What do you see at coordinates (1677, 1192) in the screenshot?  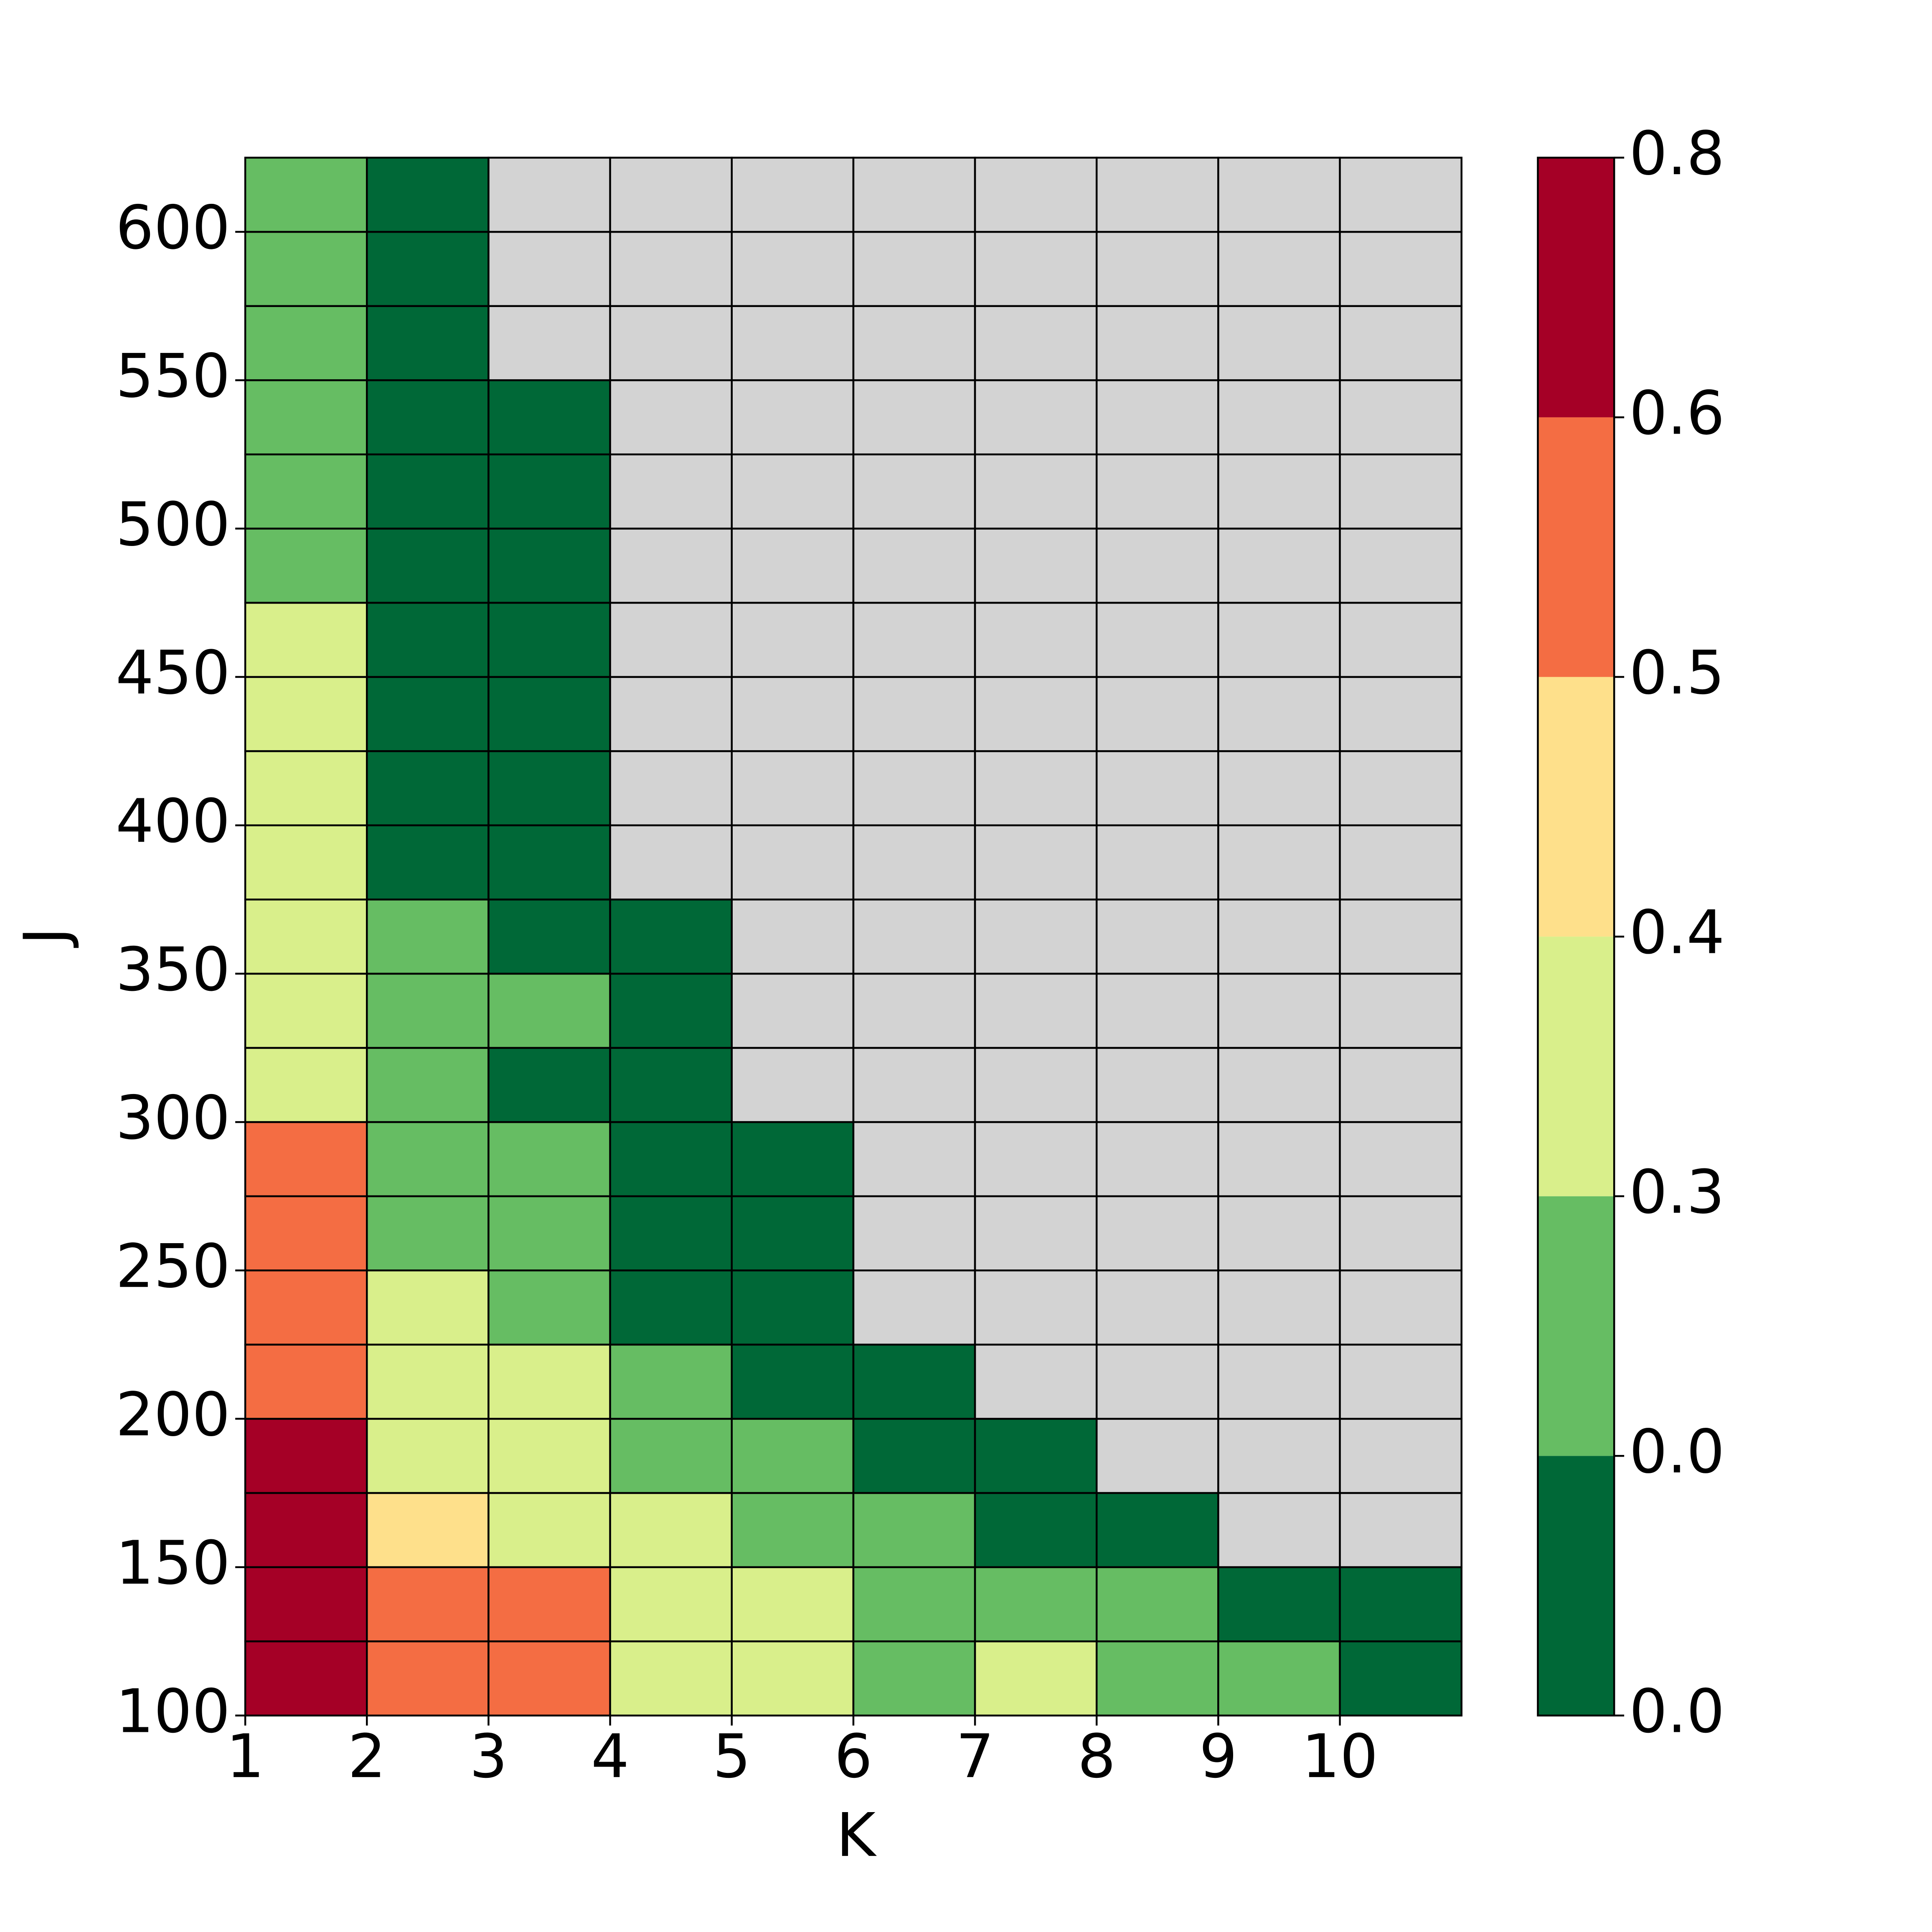 I see `colorbar-tick-label: 0.3` at bounding box center [1677, 1192].